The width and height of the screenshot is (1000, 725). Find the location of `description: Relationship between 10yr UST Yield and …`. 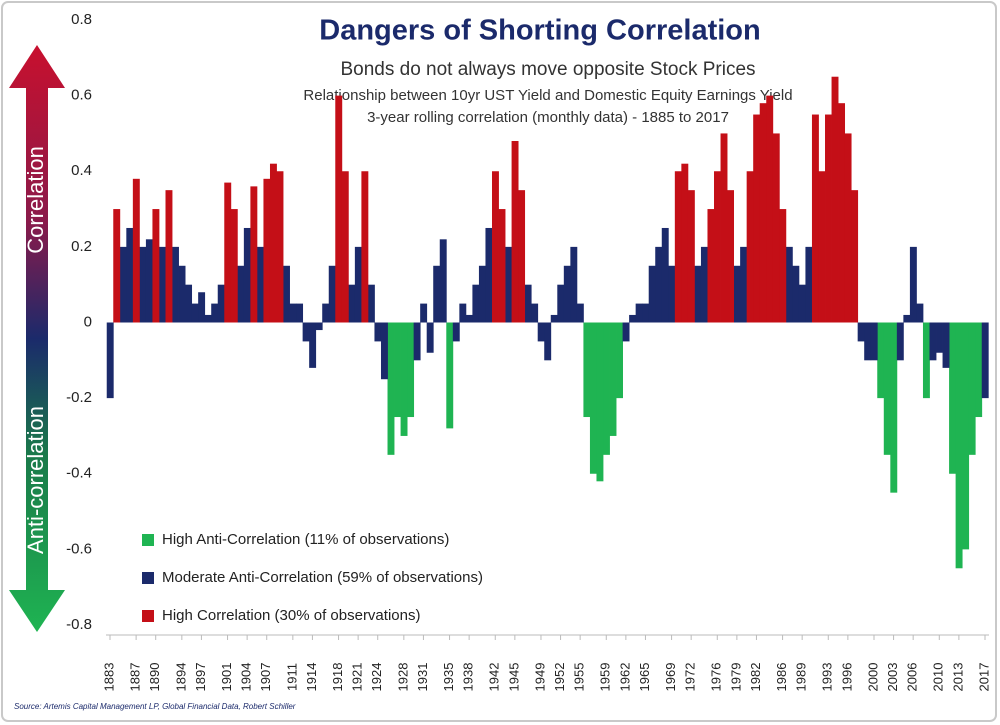

description: Relationship between 10yr UST Yield and … is located at coordinates (547, 95).